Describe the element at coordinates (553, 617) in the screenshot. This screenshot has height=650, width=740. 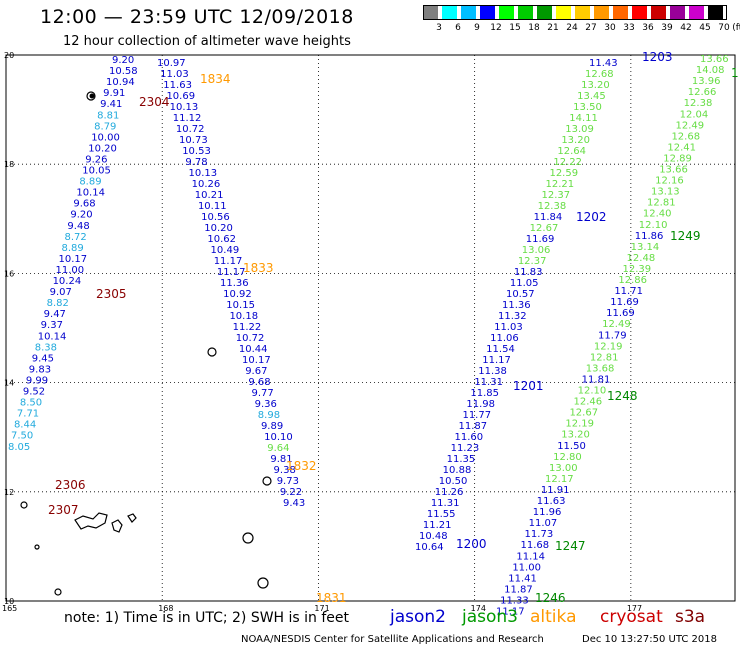
I see `satellite-legend-item: altika` at that location.